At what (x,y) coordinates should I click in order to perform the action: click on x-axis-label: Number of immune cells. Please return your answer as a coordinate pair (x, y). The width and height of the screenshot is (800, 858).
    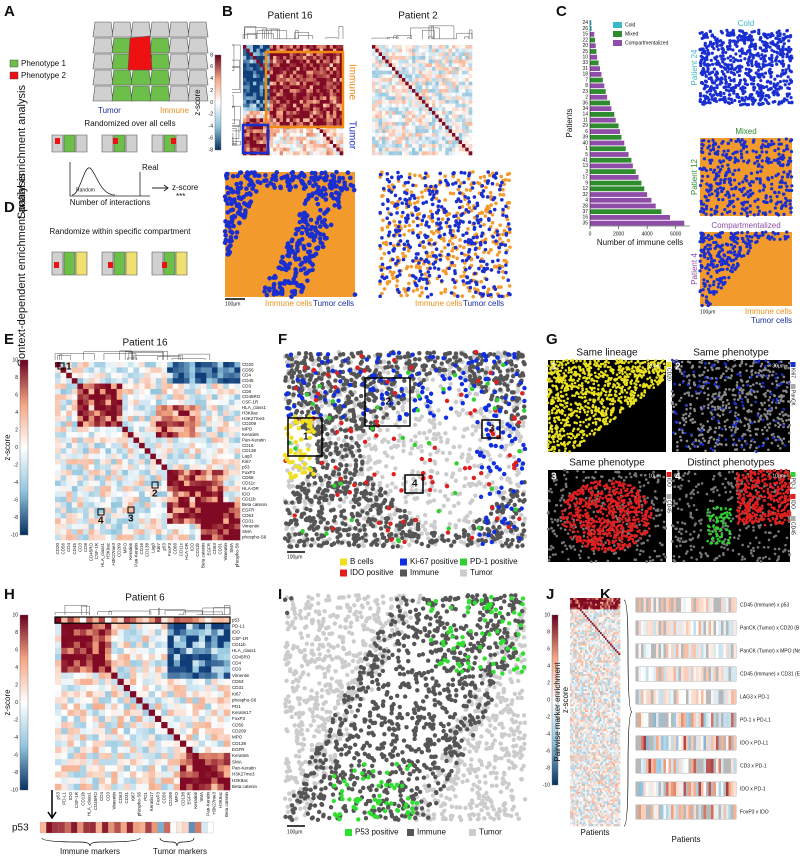
    Looking at the image, I should click on (640, 242).